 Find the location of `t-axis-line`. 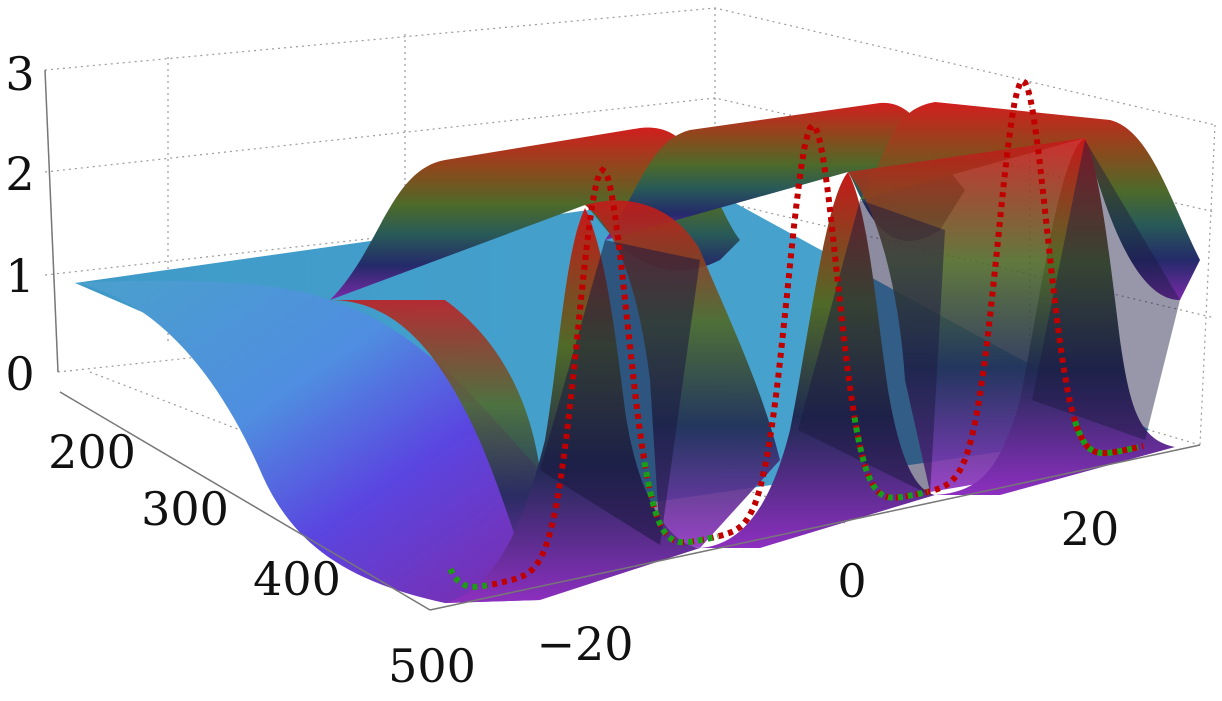

t-axis-line is located at coordinates (245, 501).